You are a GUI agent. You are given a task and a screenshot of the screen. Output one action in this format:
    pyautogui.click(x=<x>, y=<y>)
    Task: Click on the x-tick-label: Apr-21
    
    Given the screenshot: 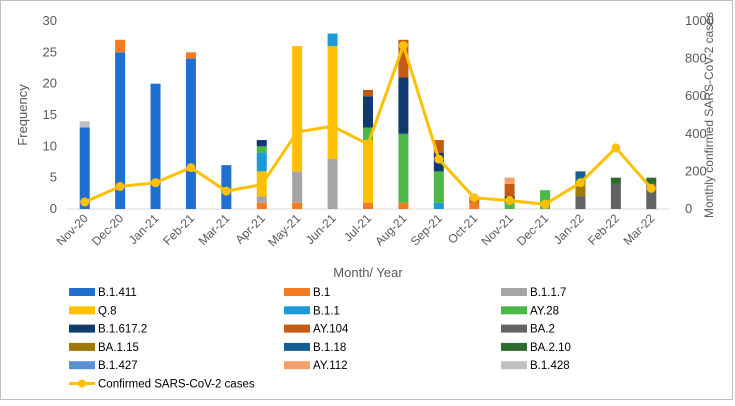 What is the action you would take?
    pyautogui.click(x=251, y=229)
    